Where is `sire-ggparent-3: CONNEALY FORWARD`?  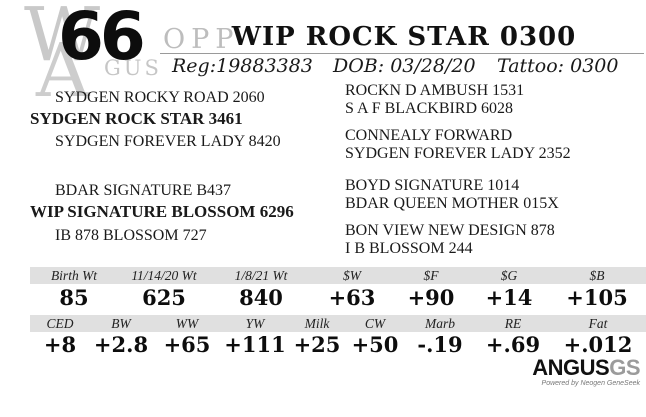
sire-ggparent-3: CONNEALY FORWARD is located at coordinates (429, 135).